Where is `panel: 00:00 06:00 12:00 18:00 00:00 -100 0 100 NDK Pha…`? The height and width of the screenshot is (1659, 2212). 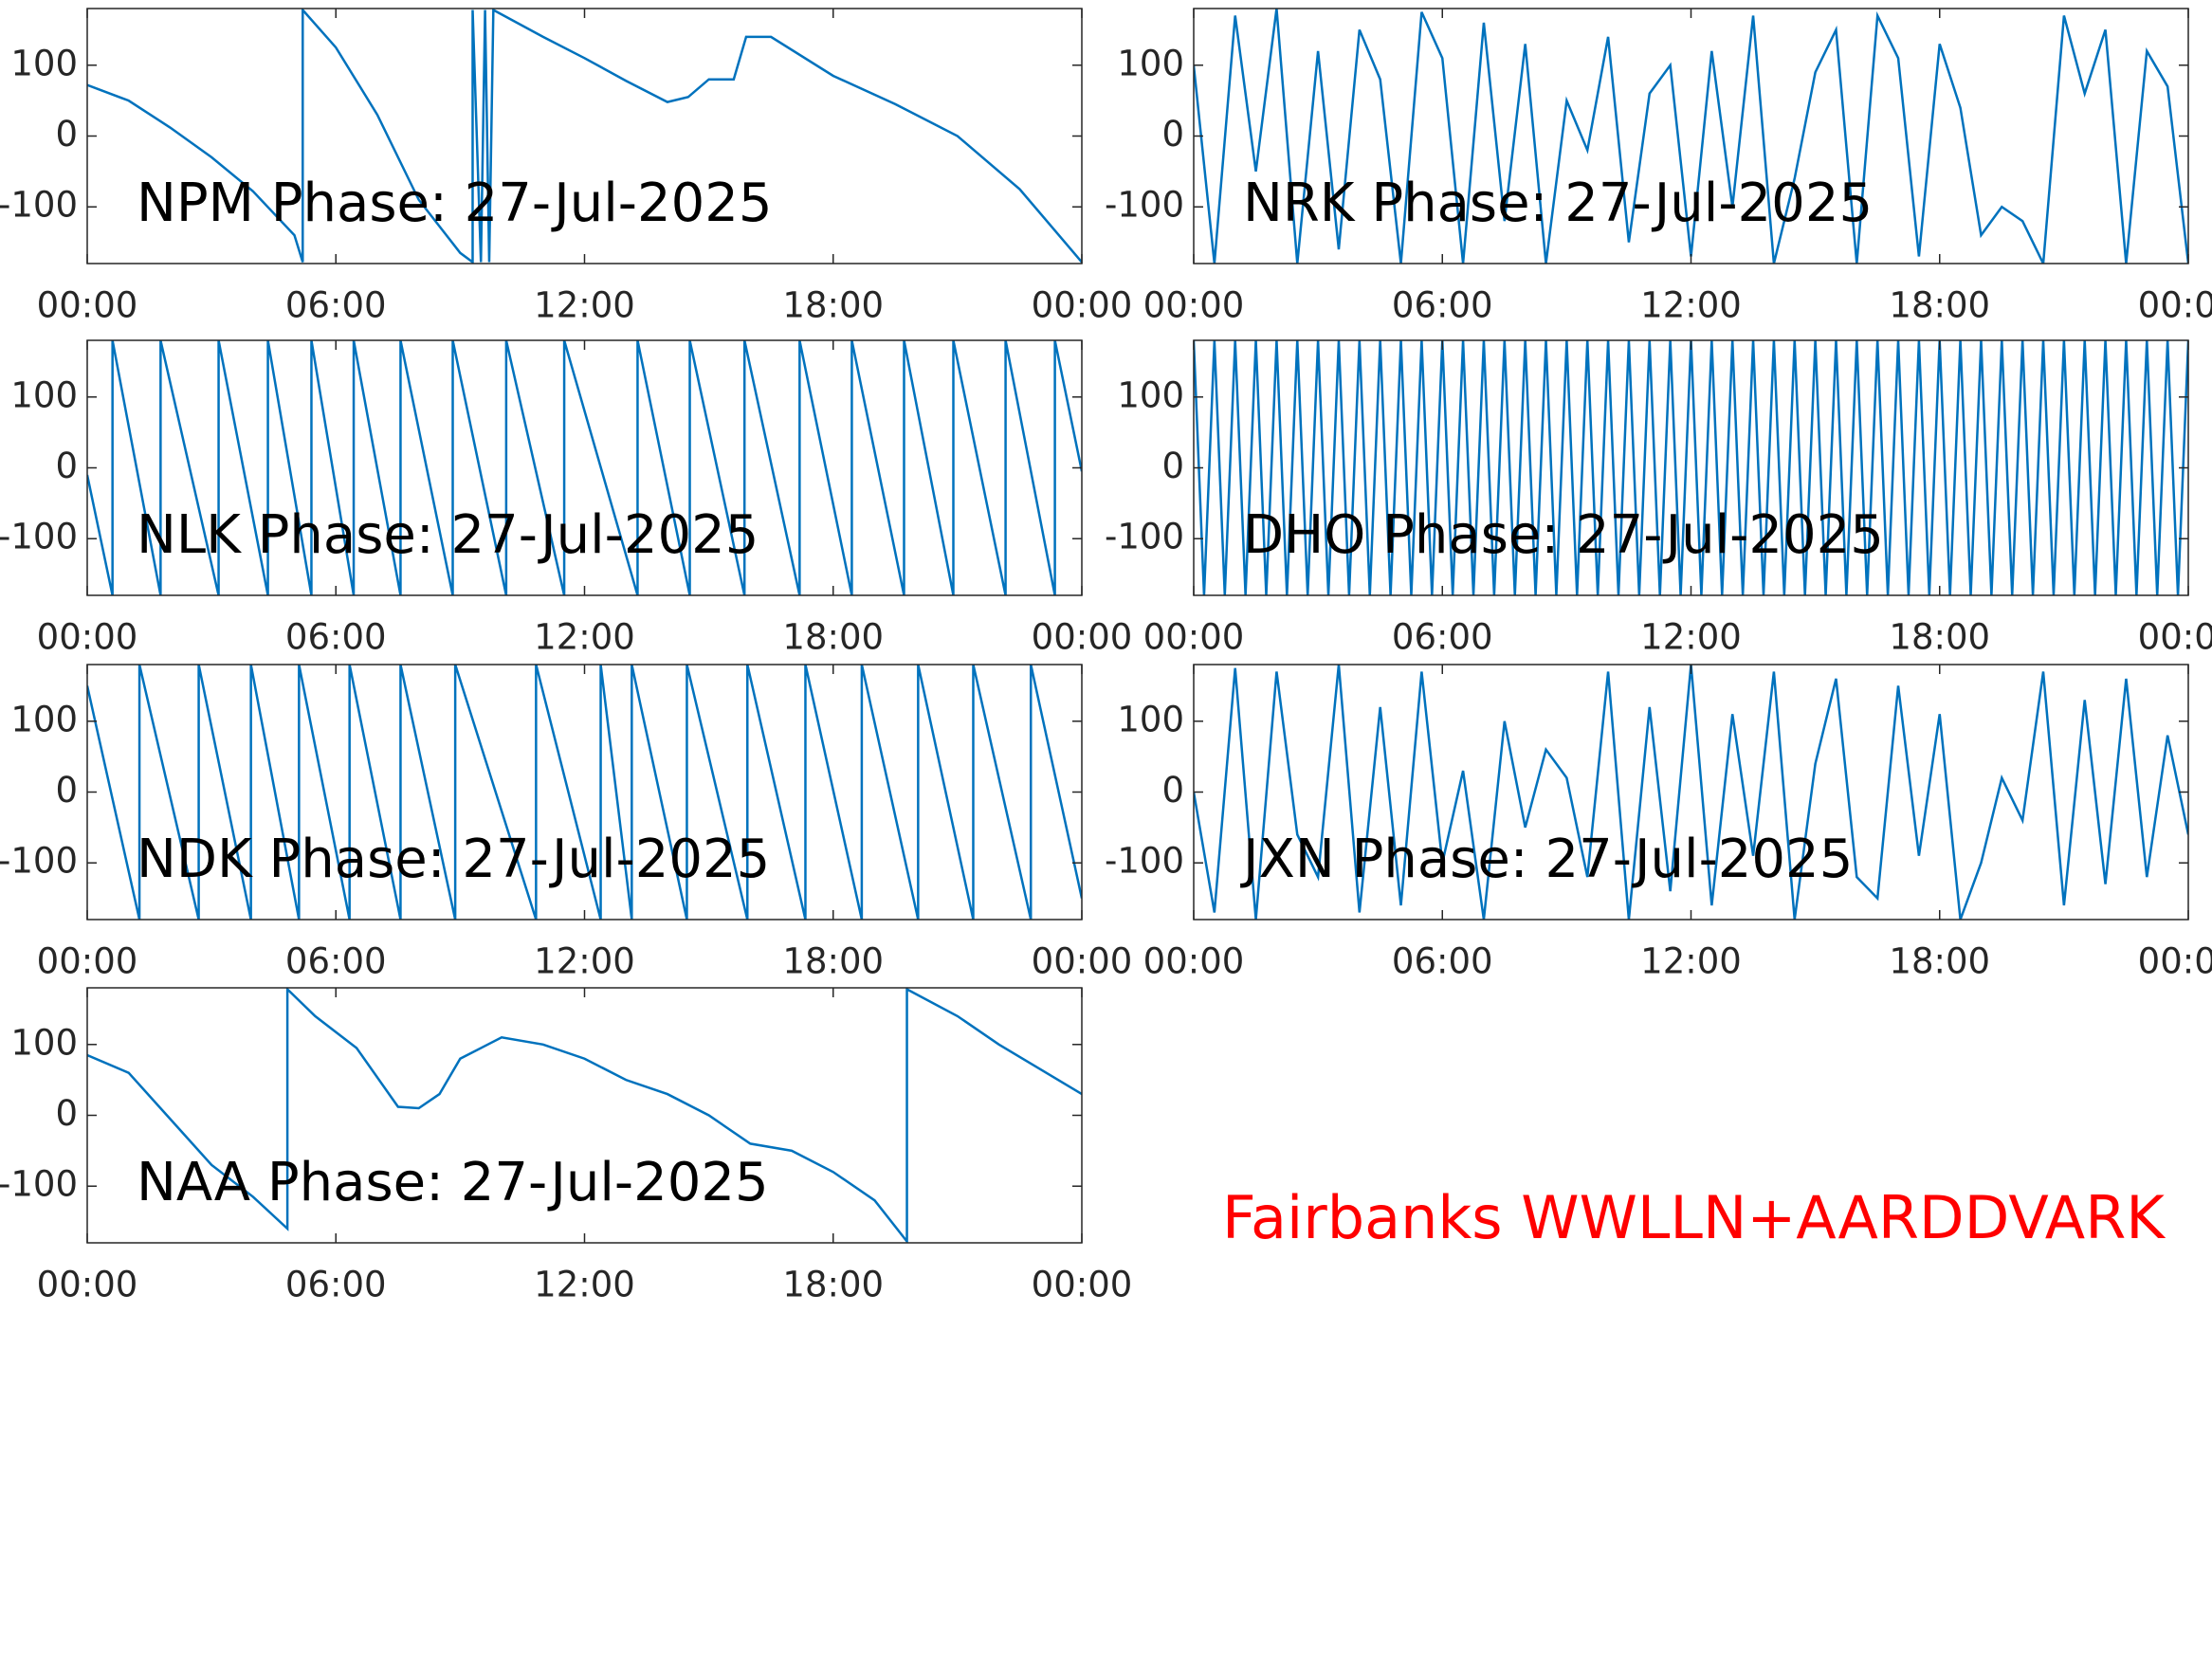 panel: 00:00 06:00 12:00 18:00 00:00 -100 0 100 NDK Pha… is located at coordinates (566, 823).